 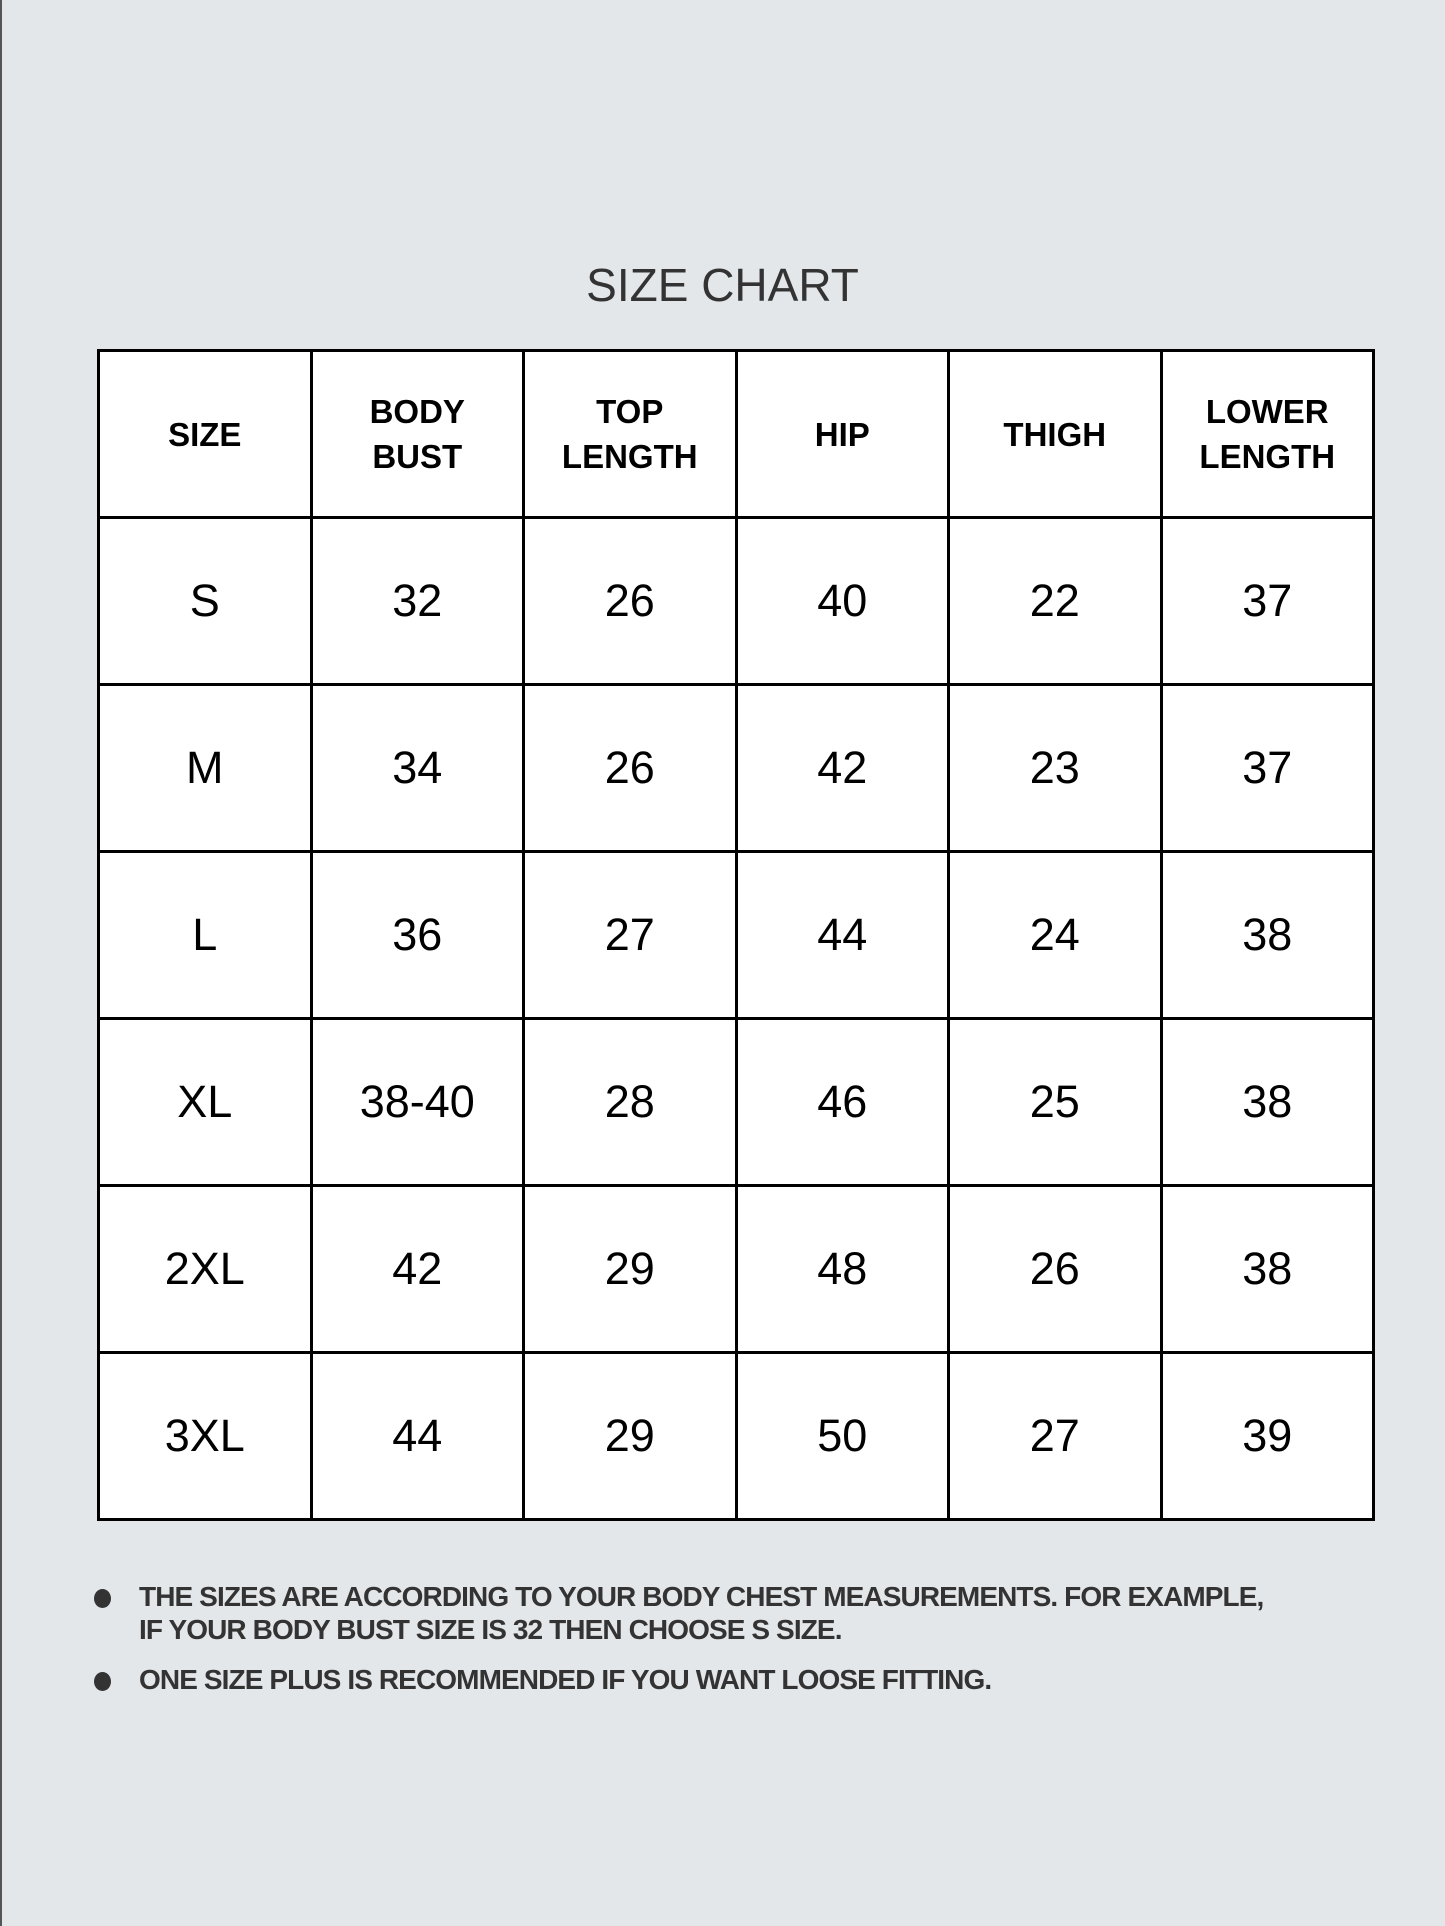 I want to click on measurement-cell: 38-40, so click(x=417, y=1102).